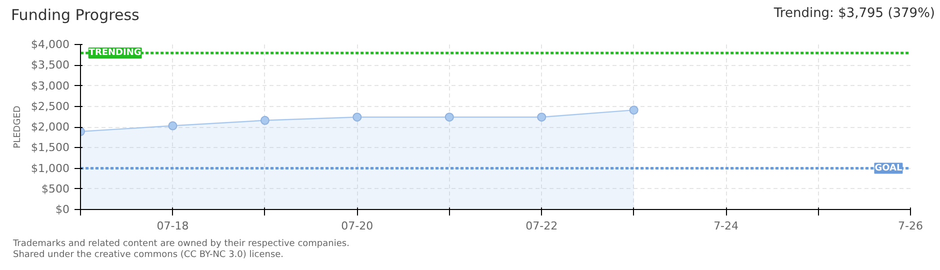 Image resolution: width=940 pixels, height=270 pixels. What do you see at coordinates (542, 226) in the screenshot?
I see `x-tick-label: 07-22` at bounding box center [542, 226].